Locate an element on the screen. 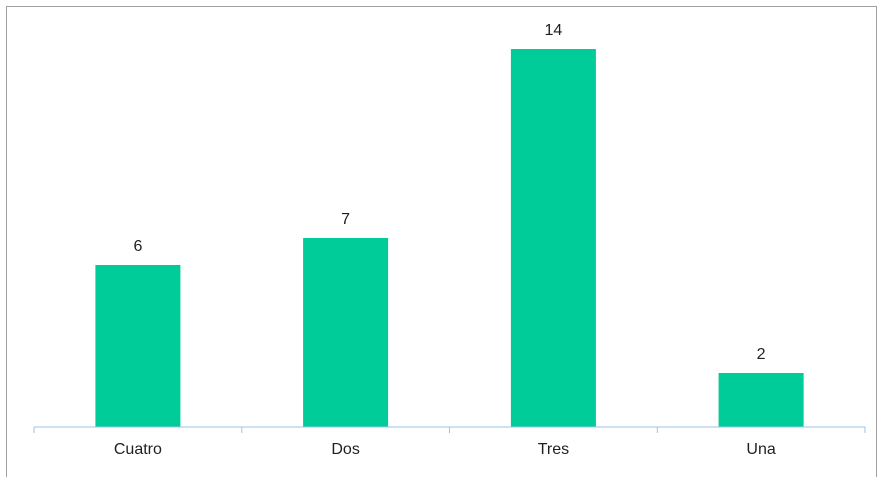  category-label-cuatro: Cuatro is located at coordinates (138, 449).